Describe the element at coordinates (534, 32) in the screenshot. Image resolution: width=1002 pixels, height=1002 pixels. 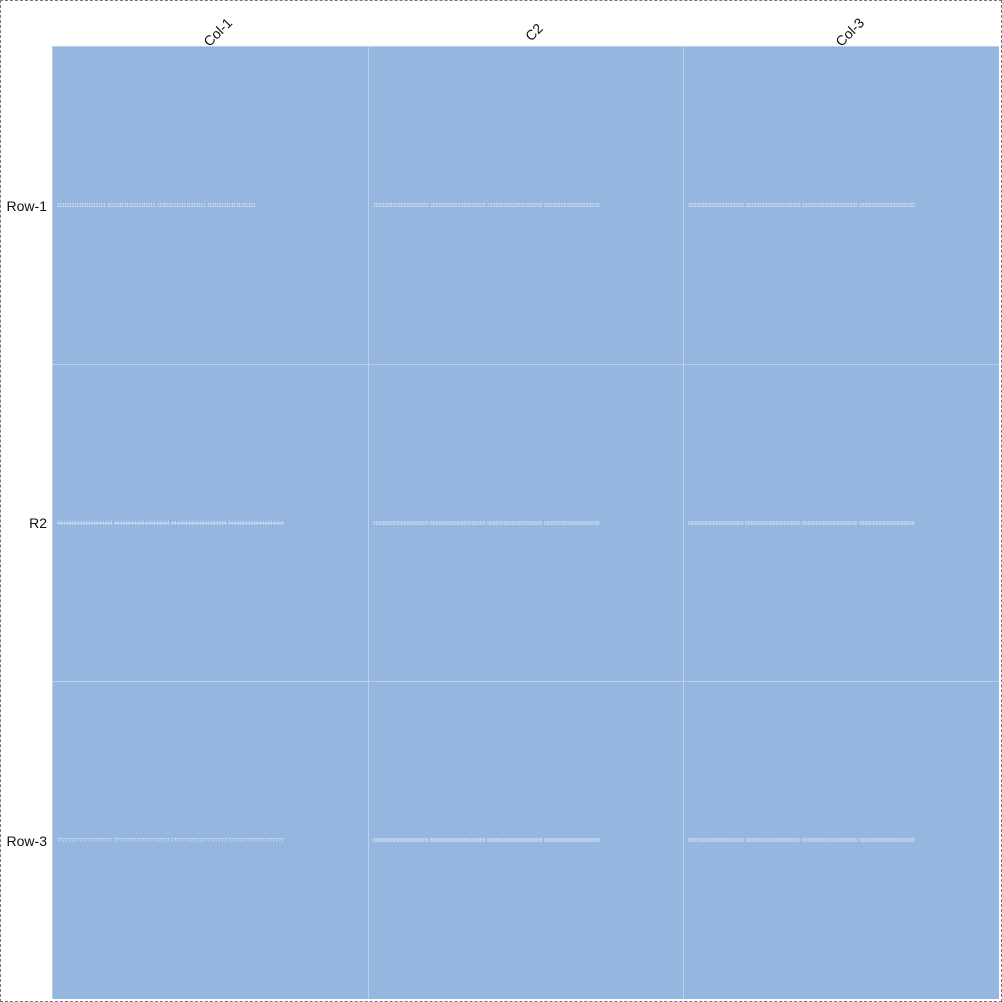
I see `column-label-text: C2` at that location.